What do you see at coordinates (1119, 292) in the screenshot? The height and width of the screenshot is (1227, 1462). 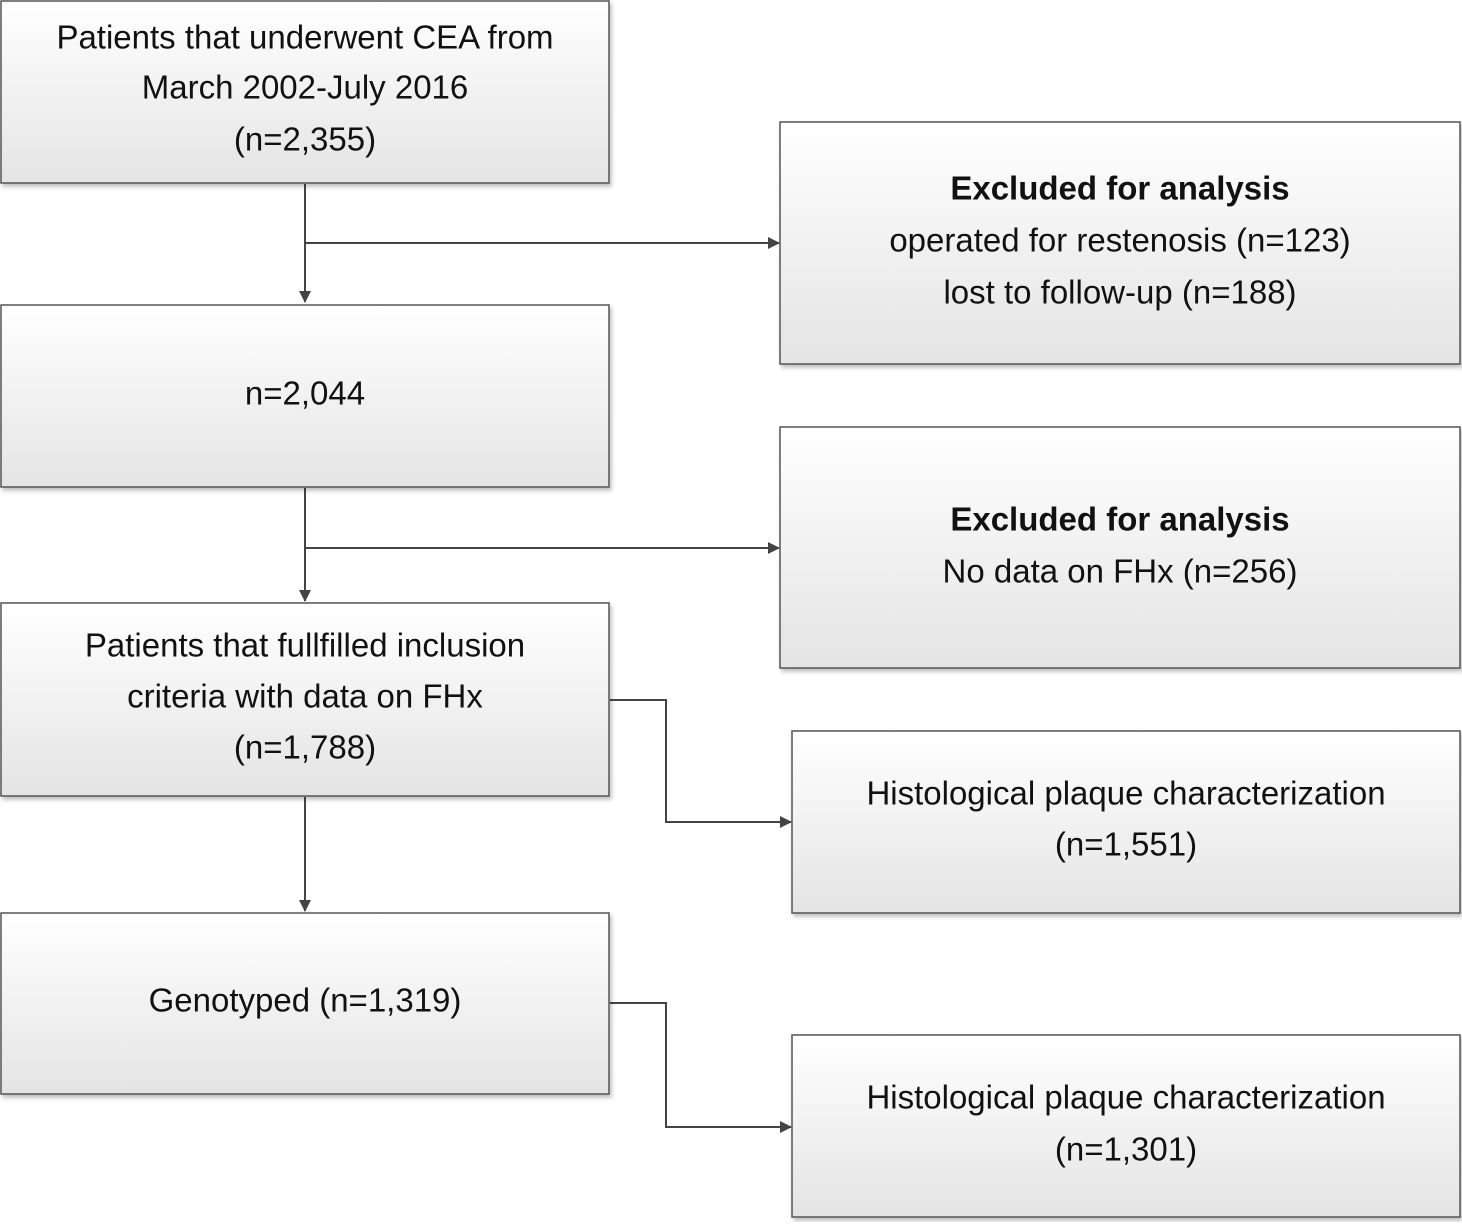 I see `node-text: lost to follow-up (n=188)` at bounding box center [1119, 292].